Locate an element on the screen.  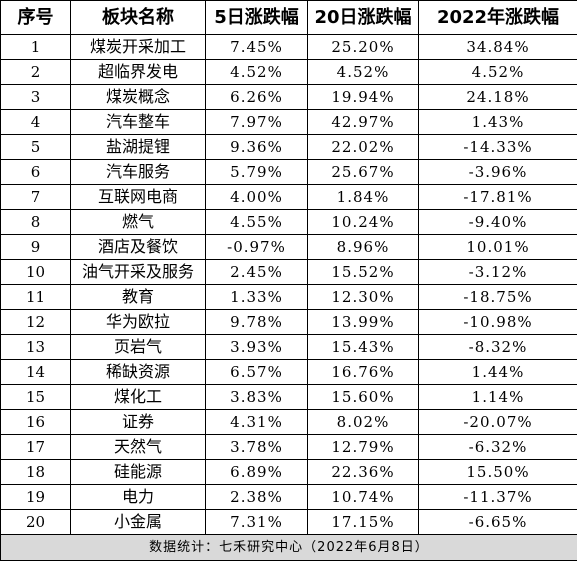
table-row: 14 稀缺资源 6.57% 16.76% 1.44% is located at coordinates (288, 372).